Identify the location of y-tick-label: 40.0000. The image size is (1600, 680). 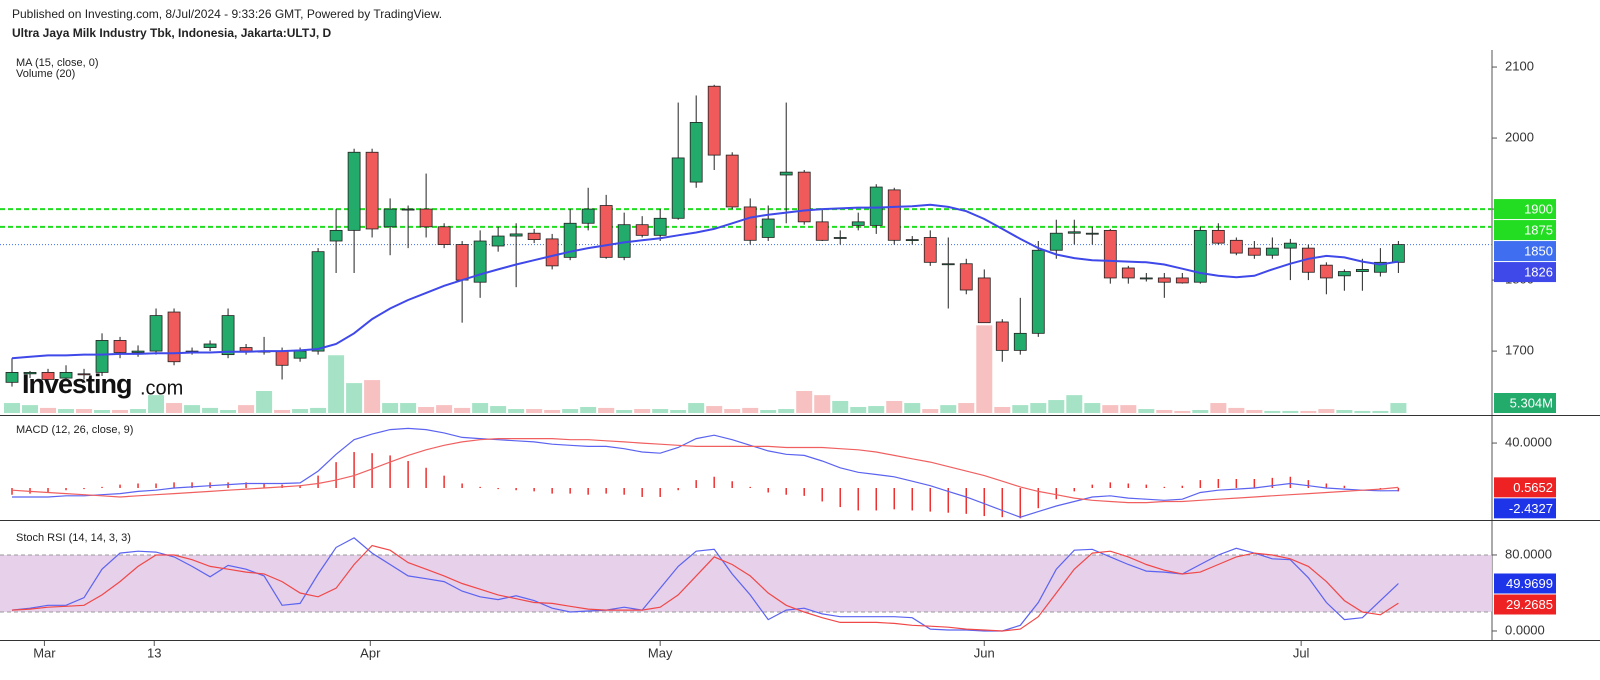
(1528, 441).